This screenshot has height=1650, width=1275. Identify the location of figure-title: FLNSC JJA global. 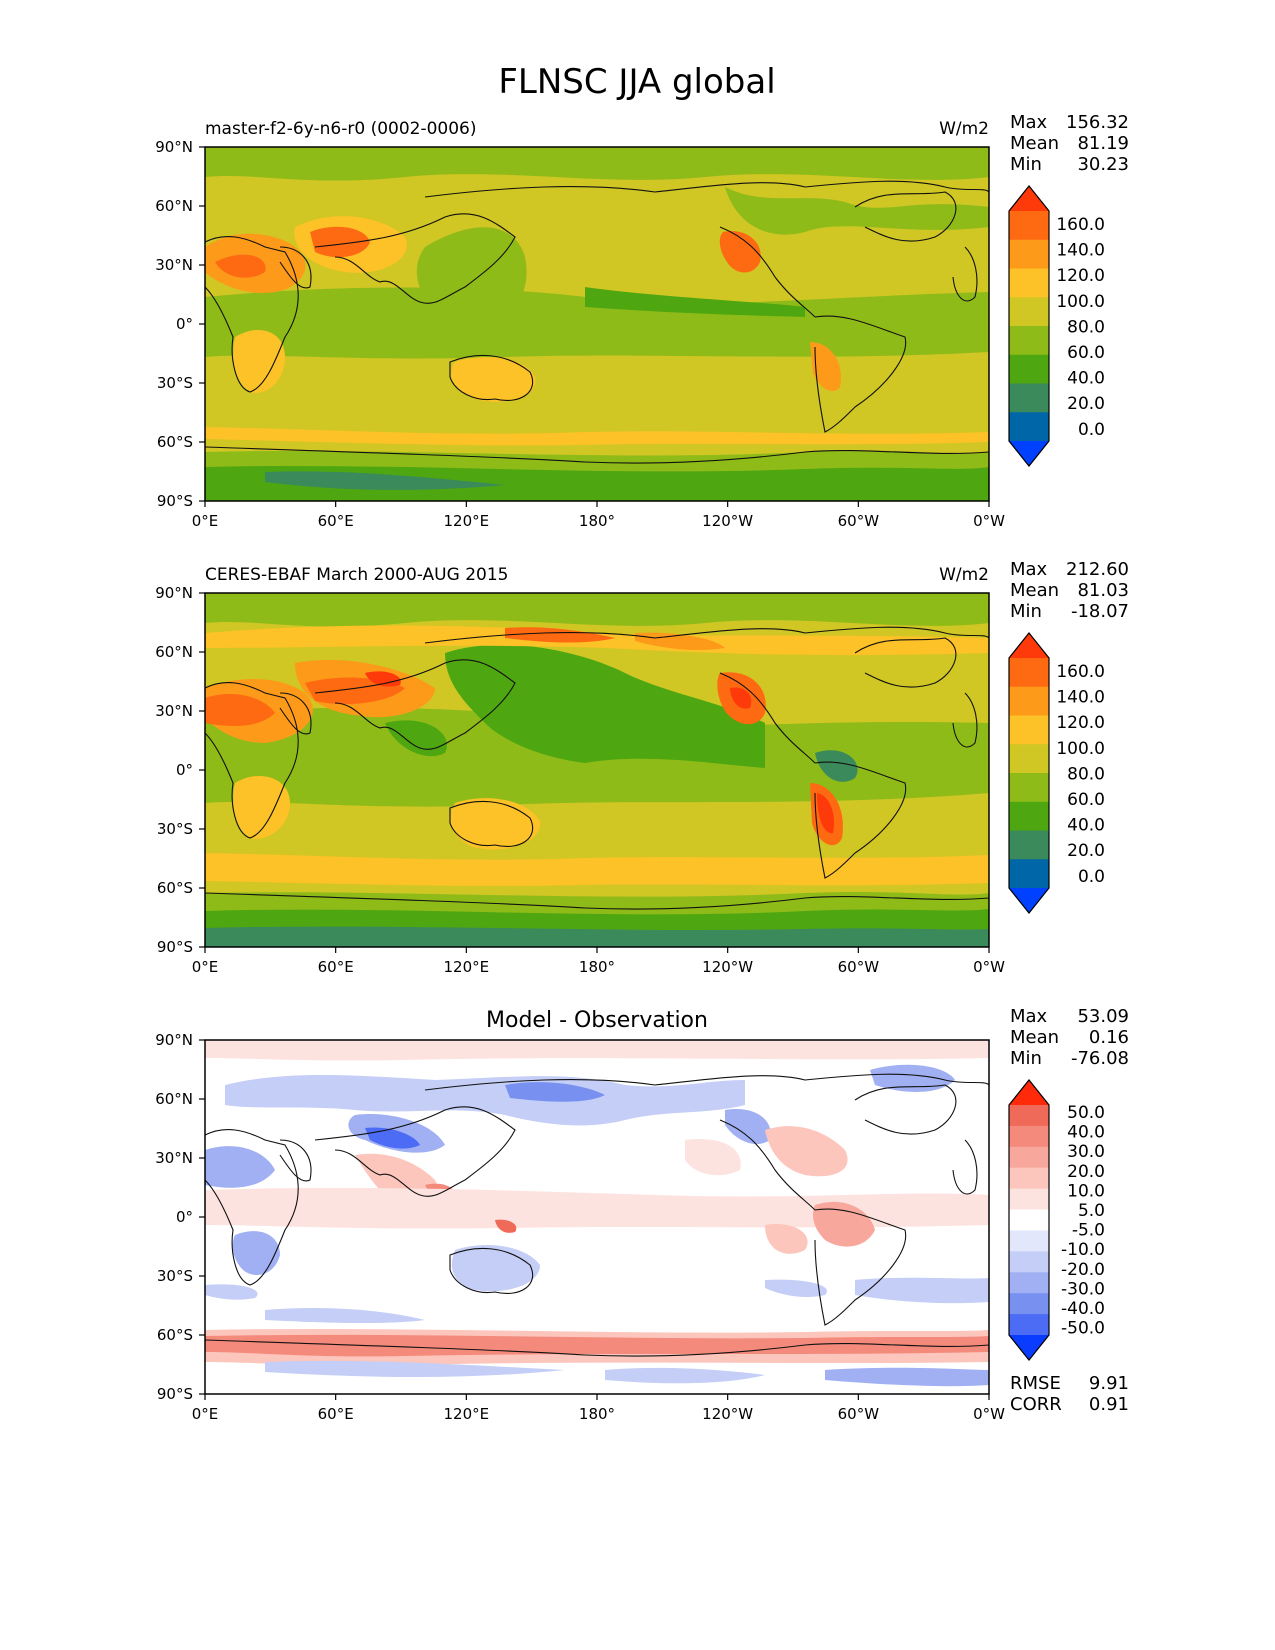
(636, 82).